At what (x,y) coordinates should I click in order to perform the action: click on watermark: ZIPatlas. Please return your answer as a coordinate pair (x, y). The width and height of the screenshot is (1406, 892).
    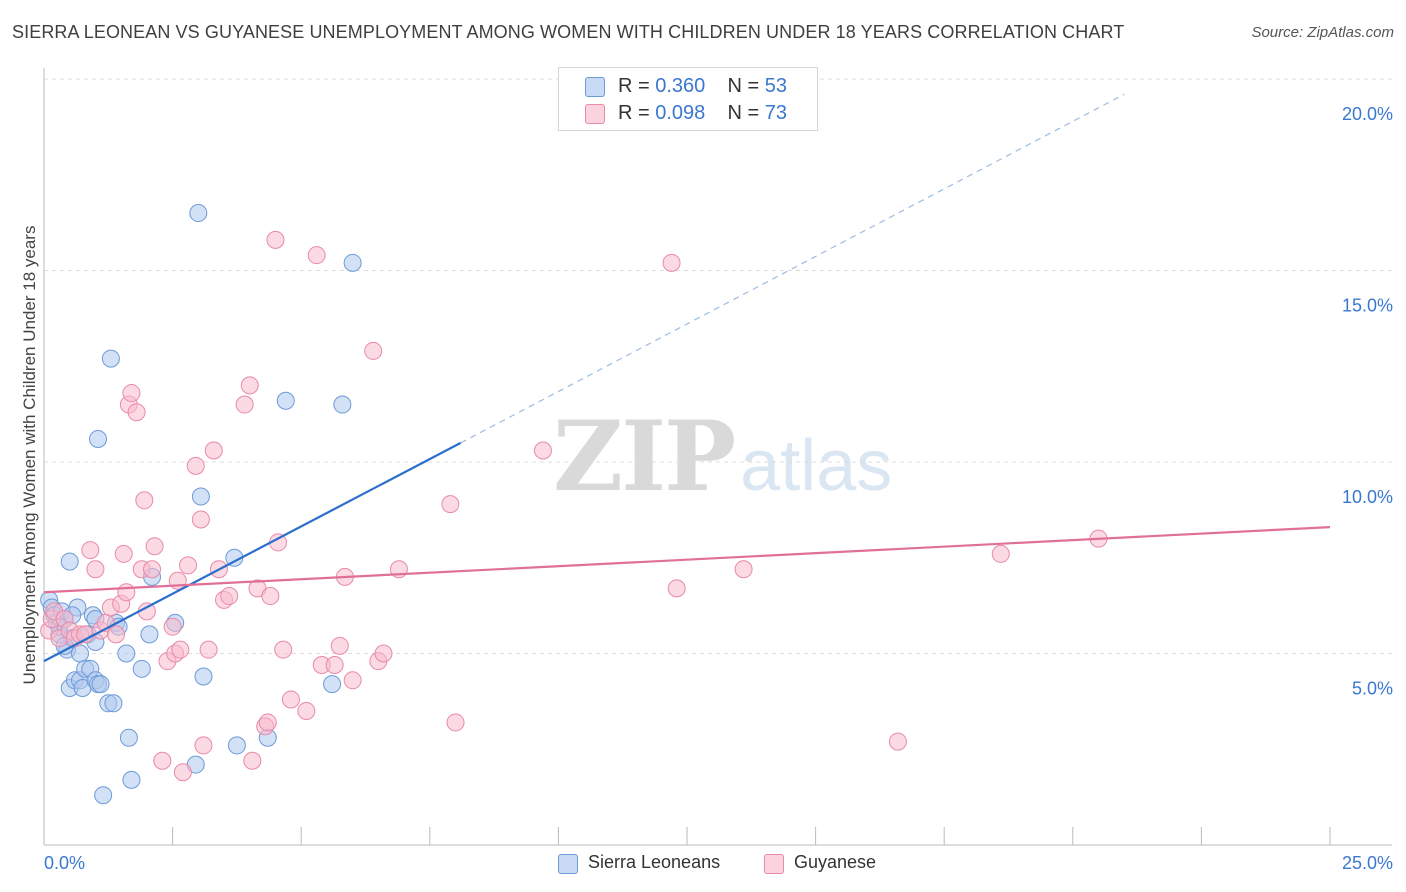
    Looking at the image, I should click on (722, 456).